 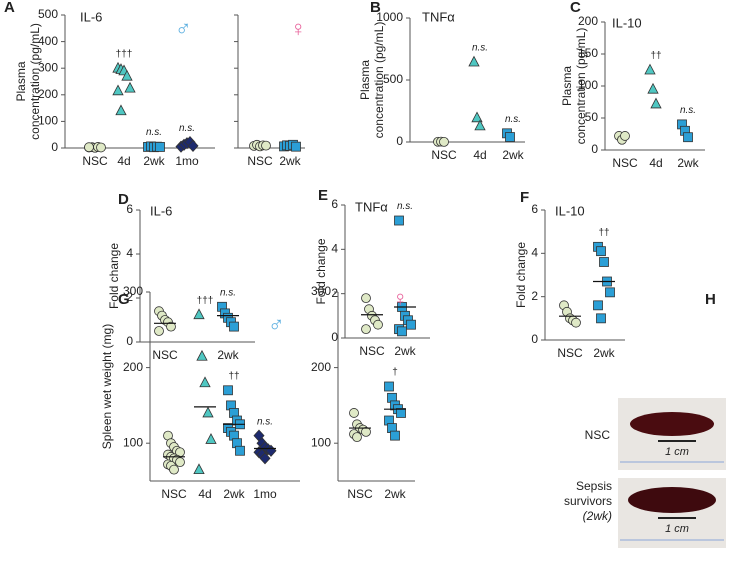 What do you see at coordinates (575, 8) in the screenshot?
I see `panel-letter: C` at bounding box center [575, 8].